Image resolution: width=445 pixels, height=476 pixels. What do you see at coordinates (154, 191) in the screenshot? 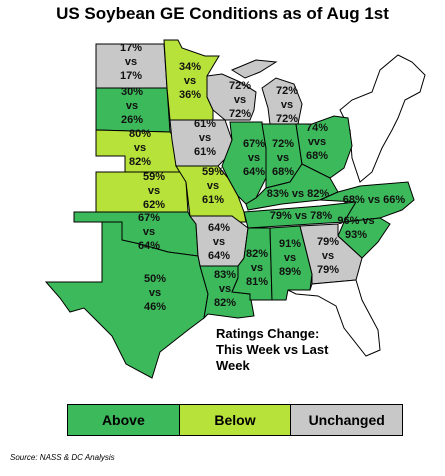
I see `state-label-ks: vs` at bounding box center [154, 191].